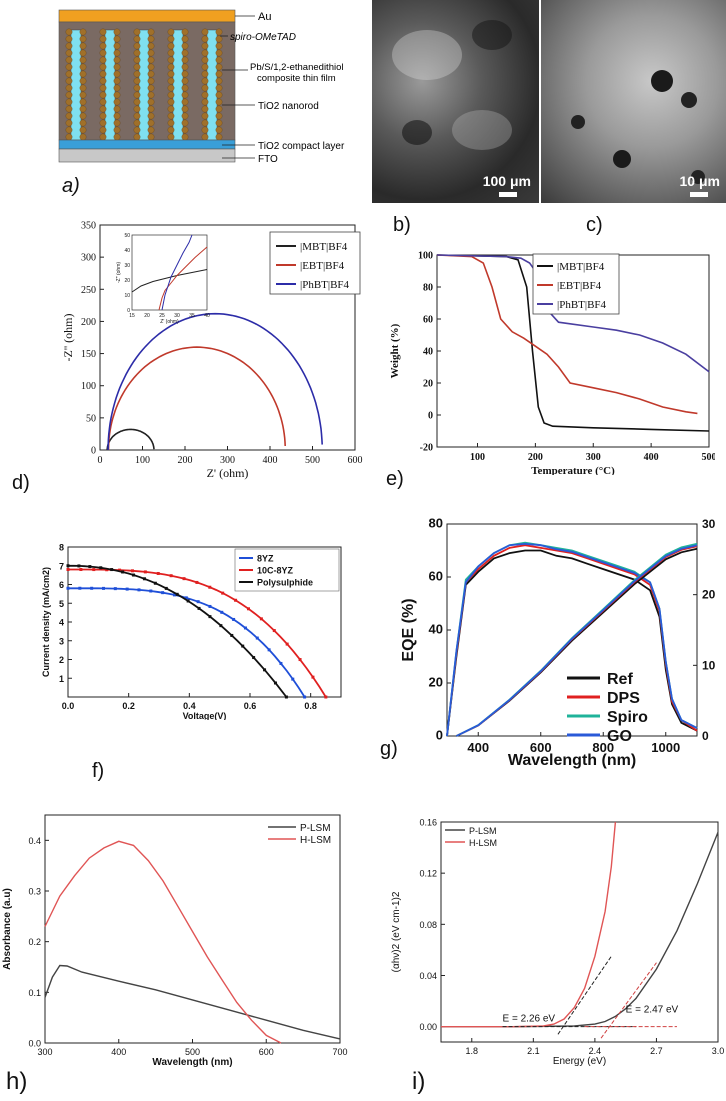 Image resolution: width=726 pixels, height=1101 pixels. What do you see at coordinates (301, 146) in the screenshot?
I see `label-compact: TiO2 compact layer` at bounding box center [301, 146].